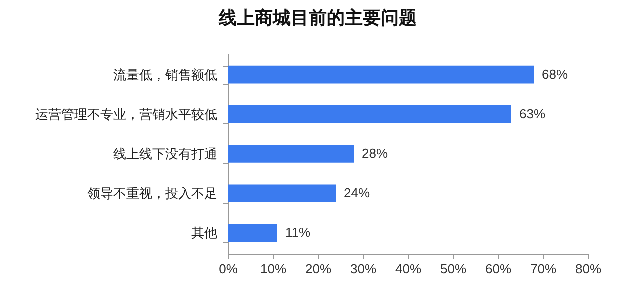 The image size is (640, 295). What do you see at coordinates (555, 74) in the screenshot?
I see `data-label: 68%` at bounding box center [555, 74].